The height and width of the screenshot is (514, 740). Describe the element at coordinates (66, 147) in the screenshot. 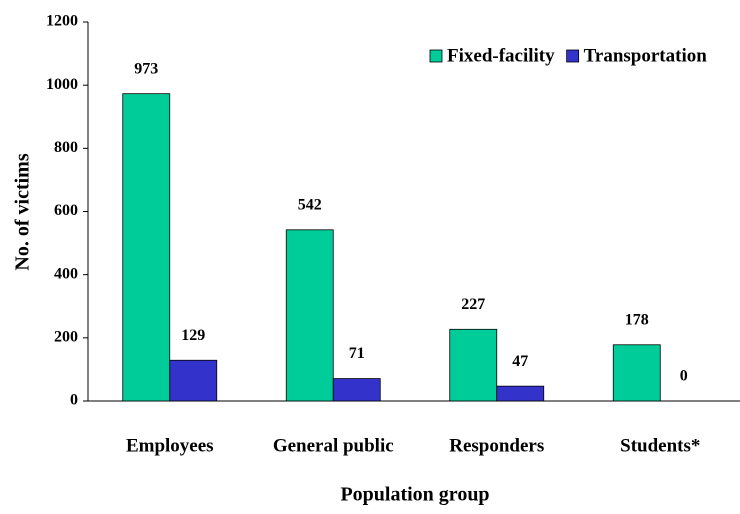

I see `y-tick-label: 800` at that location.